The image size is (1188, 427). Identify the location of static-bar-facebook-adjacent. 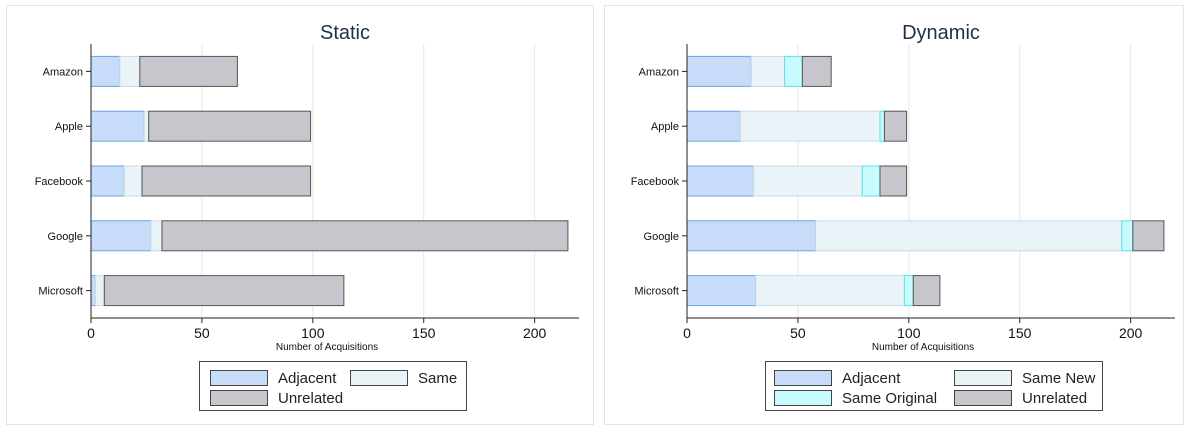
(107, 181).